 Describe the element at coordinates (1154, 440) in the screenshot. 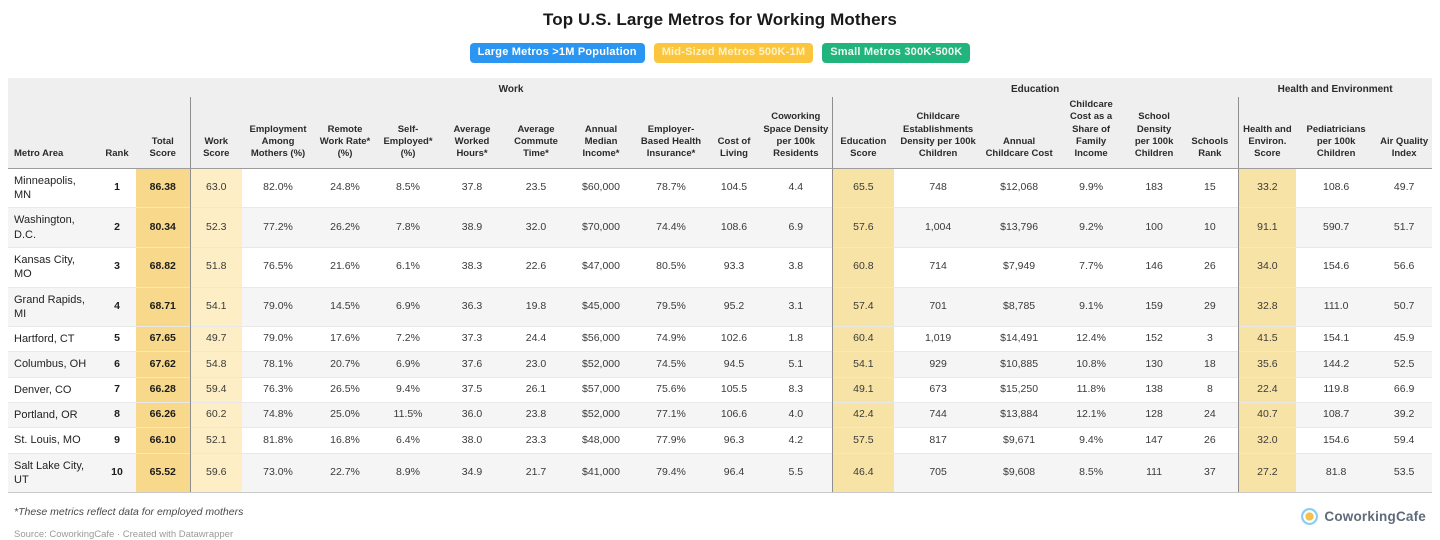

I see `cell: 147` at that location.